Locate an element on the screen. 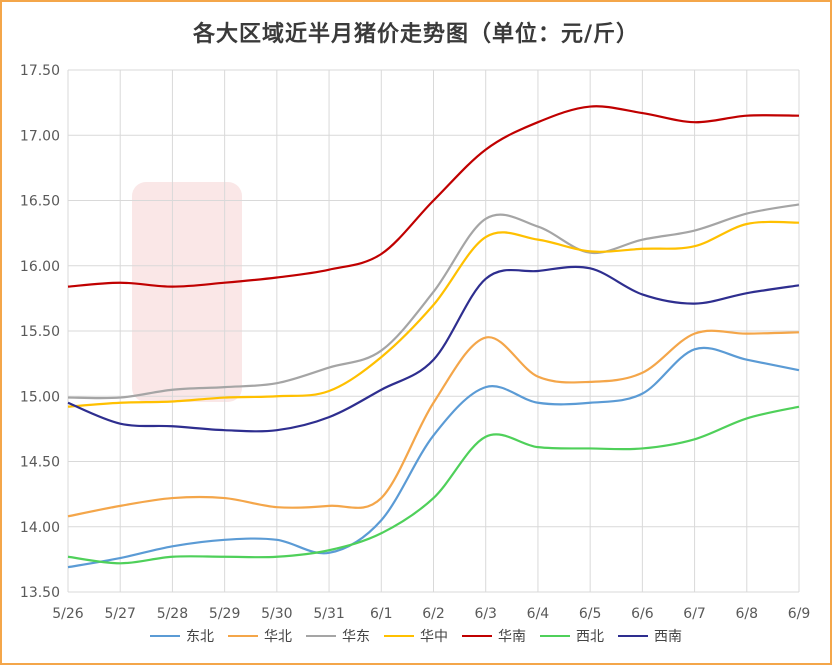 This screenshot has height=665, width=832. x-tick-label: 6/7 is located at coordinates (694, 614).